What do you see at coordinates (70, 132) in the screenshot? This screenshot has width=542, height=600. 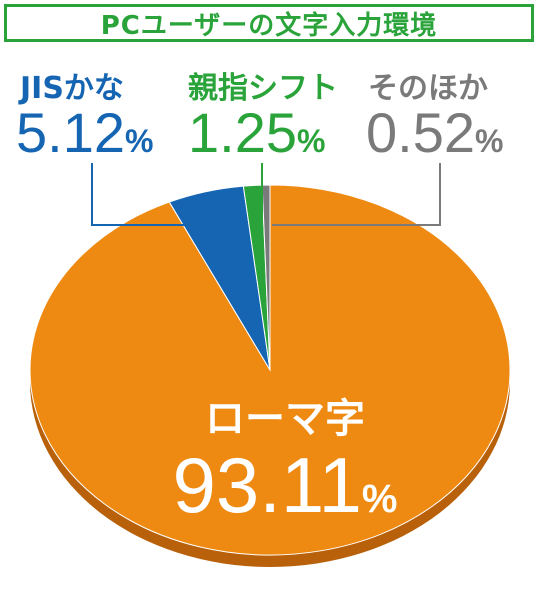 I see `label-jis-kana-number: 5.12` at bounding box center [70, 132].